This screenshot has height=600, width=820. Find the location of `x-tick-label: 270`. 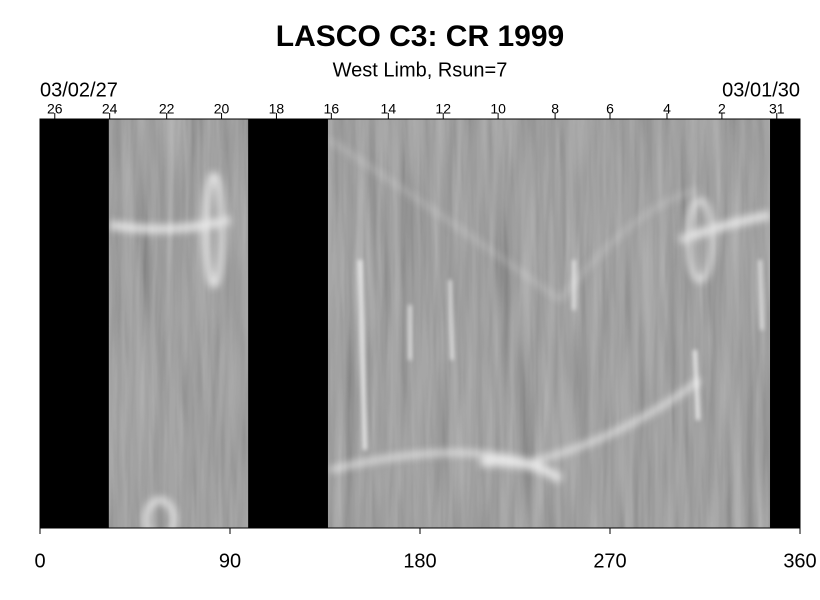

x-tick-label: 270 is located at coordinates (609, 561).